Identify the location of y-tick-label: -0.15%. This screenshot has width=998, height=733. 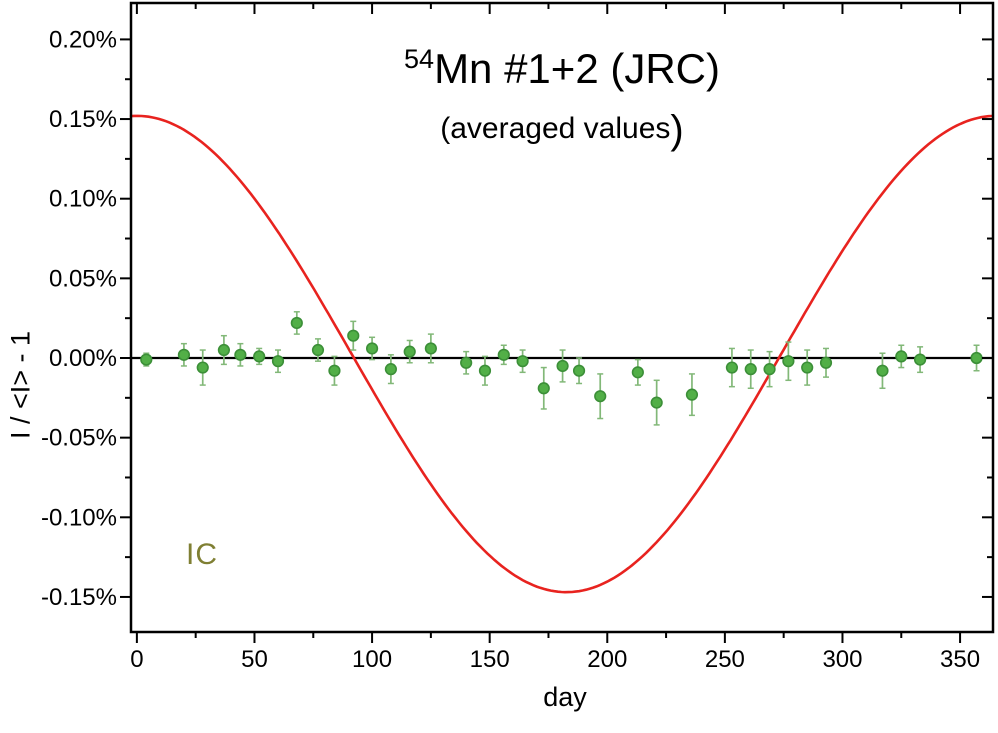
(79, 597).